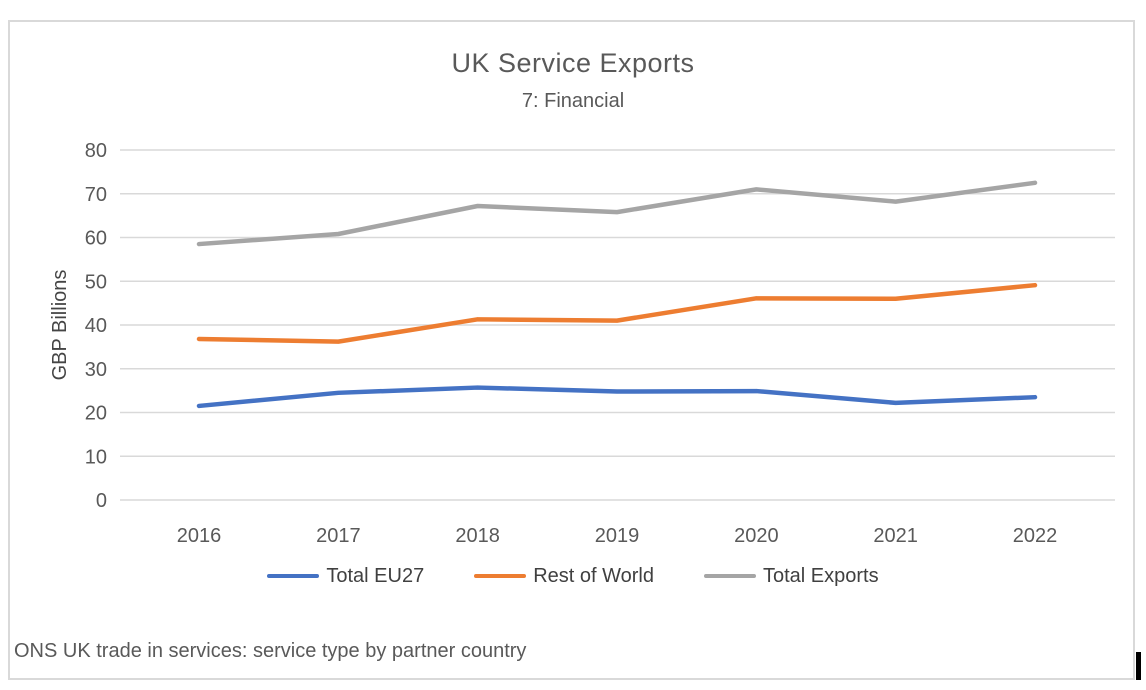 This screenshot has width=1146, height=690. I want to click on legend-item-total-eu27: Total EU27, so click(345, 576).